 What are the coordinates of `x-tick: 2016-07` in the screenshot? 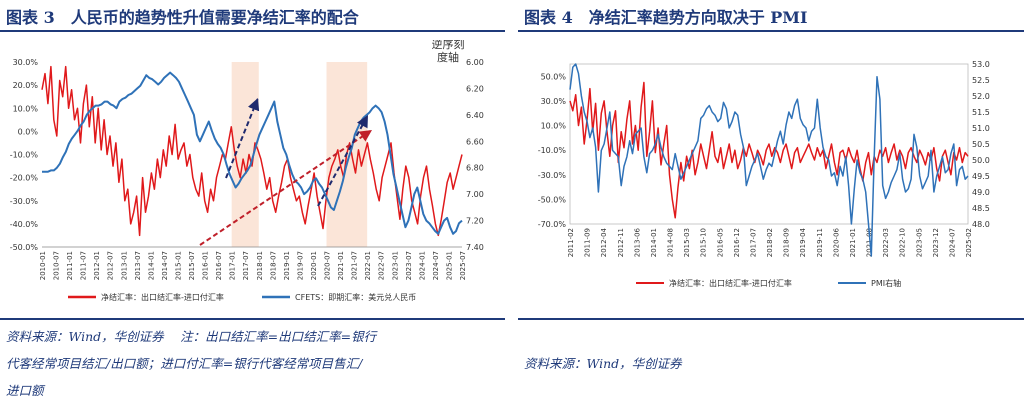 It's located at (219, 265).